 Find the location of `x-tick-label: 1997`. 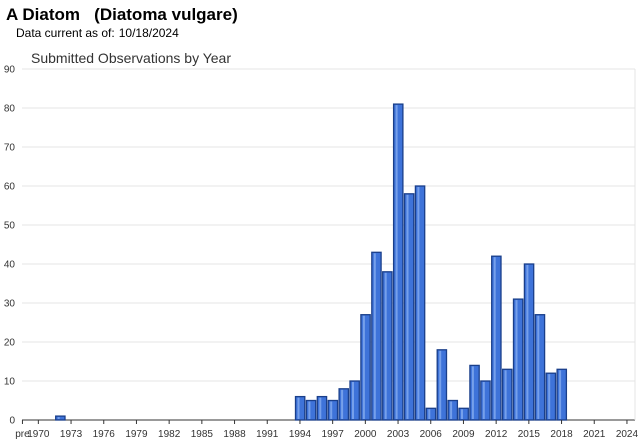

x-tick-label: 1997 is located at coordinates (333, 434).